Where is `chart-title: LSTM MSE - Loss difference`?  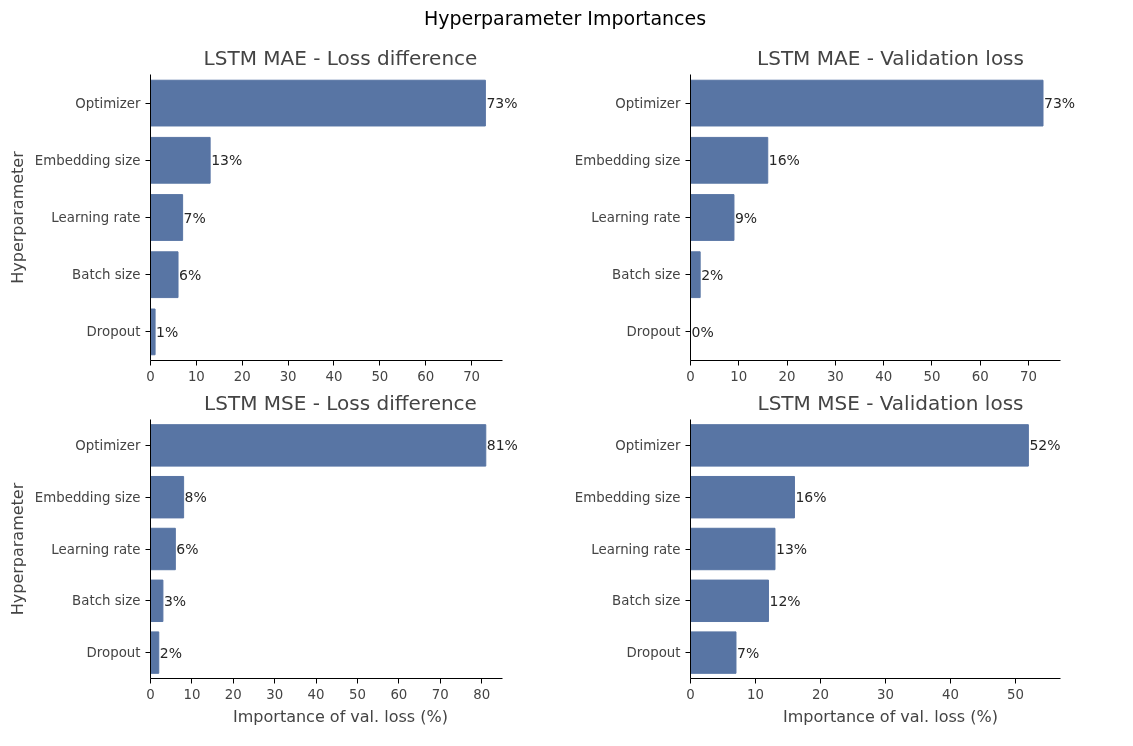
chart-title: LSTM MSE - Loss difference is located at coordinates (340, 402).